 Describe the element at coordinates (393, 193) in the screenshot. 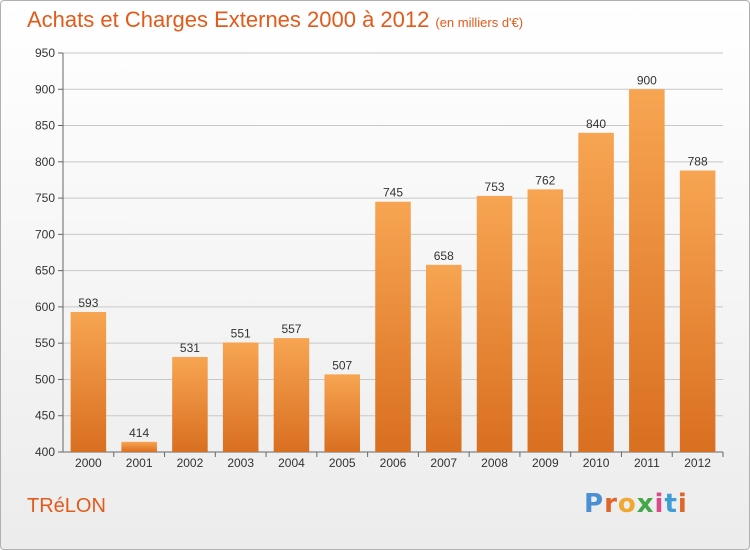

I see `data-label: 745` at that location.